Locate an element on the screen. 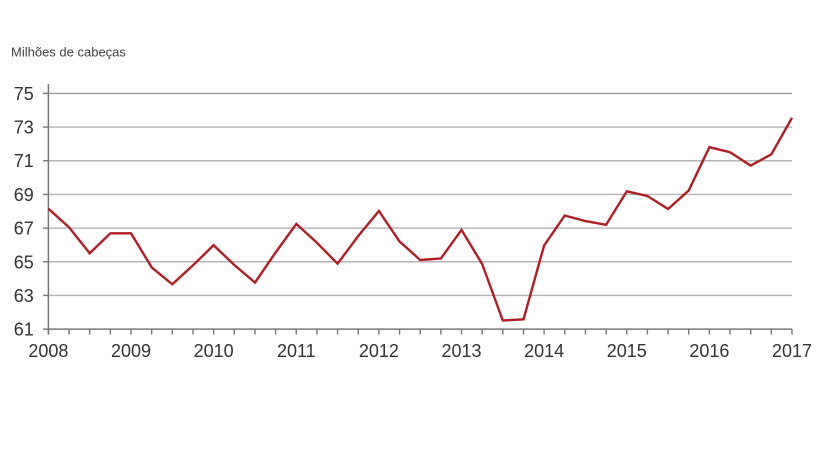 This screenshot has width=820, height=461. svg-text: 73 is located at coordinates (24, 128).